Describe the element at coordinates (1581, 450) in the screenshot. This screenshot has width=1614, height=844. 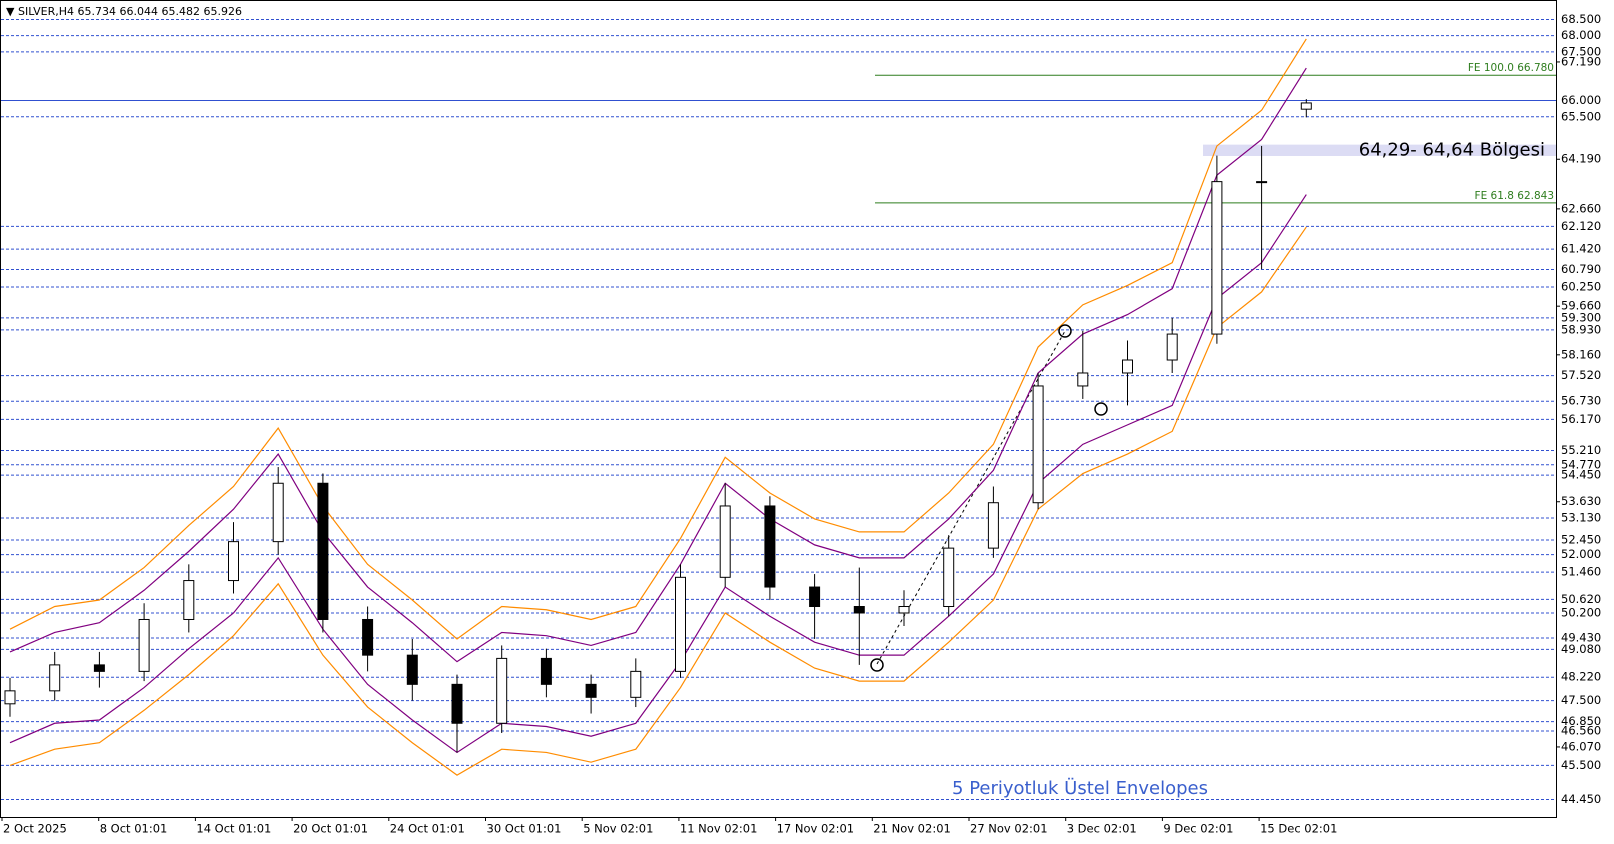
I see `level-label: 55.210` at that location.